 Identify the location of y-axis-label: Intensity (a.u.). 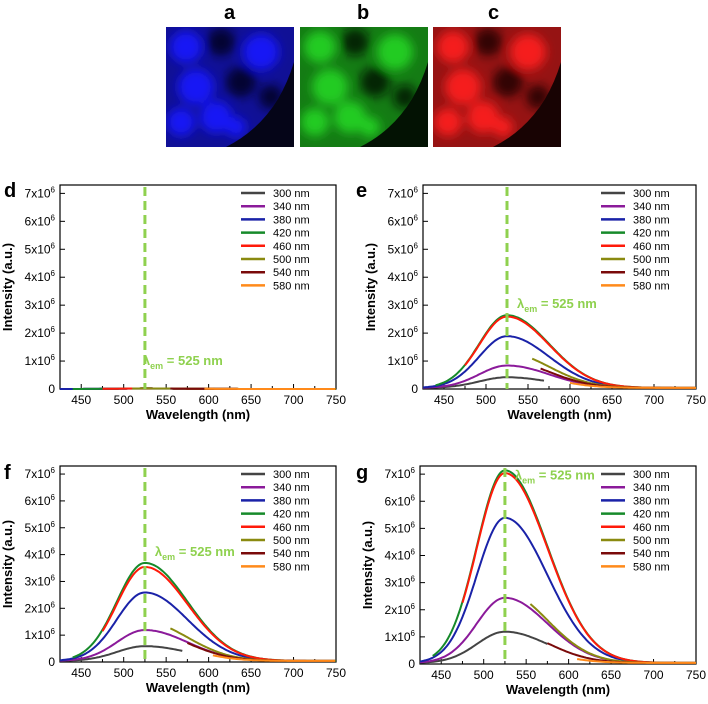
(7, 287).